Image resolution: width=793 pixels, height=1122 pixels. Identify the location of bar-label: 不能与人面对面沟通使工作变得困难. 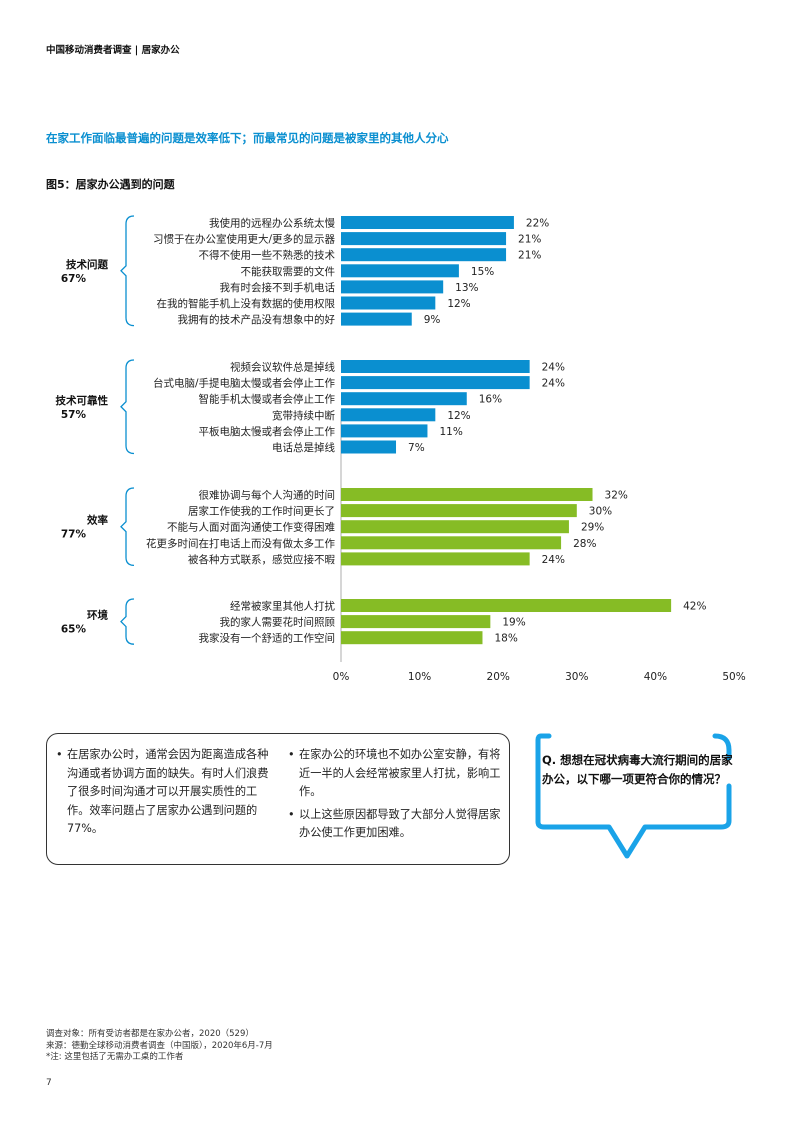
(251, 527).